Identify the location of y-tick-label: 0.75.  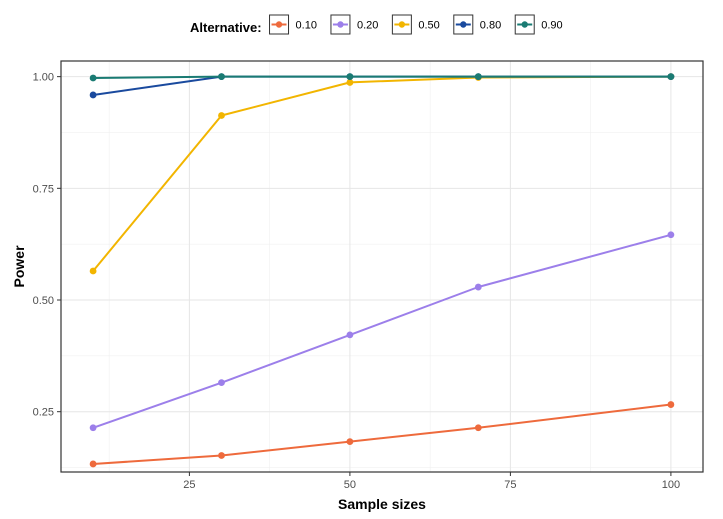
(43, 189).